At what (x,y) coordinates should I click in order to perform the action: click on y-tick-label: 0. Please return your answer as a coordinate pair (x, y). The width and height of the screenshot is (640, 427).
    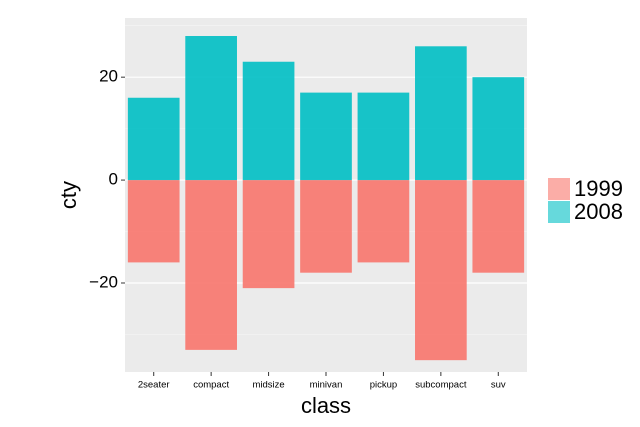
    Looking at the image, I should click on (113, 179).